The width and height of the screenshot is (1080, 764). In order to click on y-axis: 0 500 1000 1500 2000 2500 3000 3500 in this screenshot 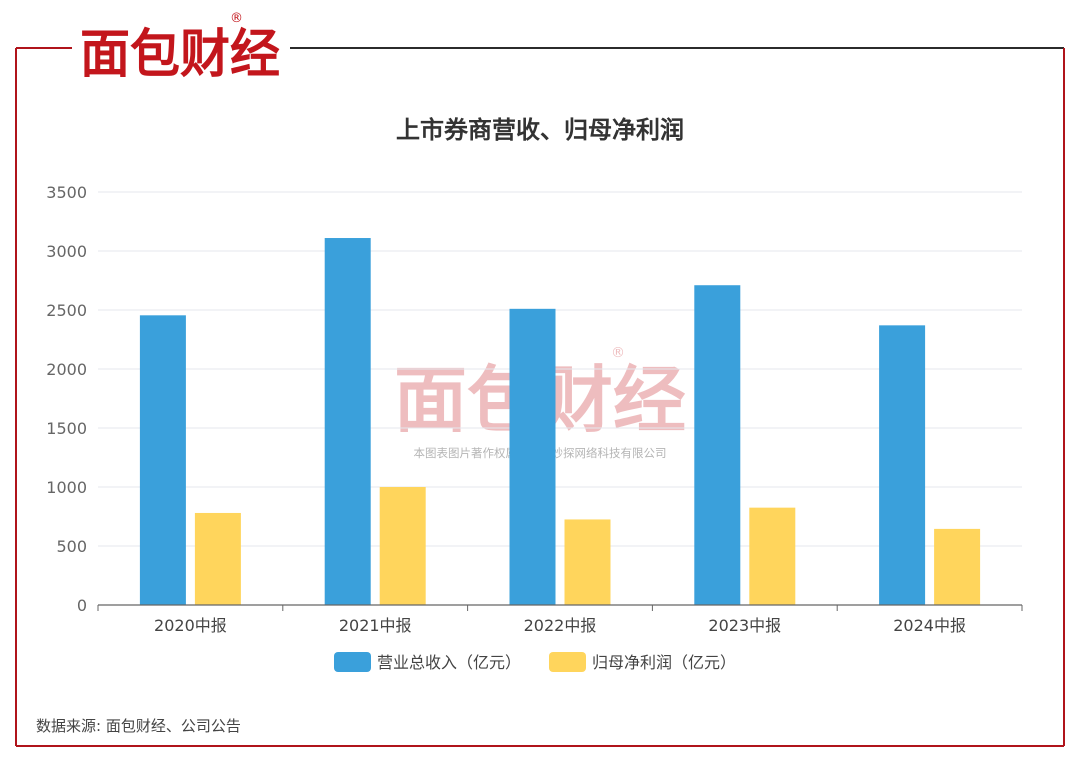, I will do `click(66, 399)`.